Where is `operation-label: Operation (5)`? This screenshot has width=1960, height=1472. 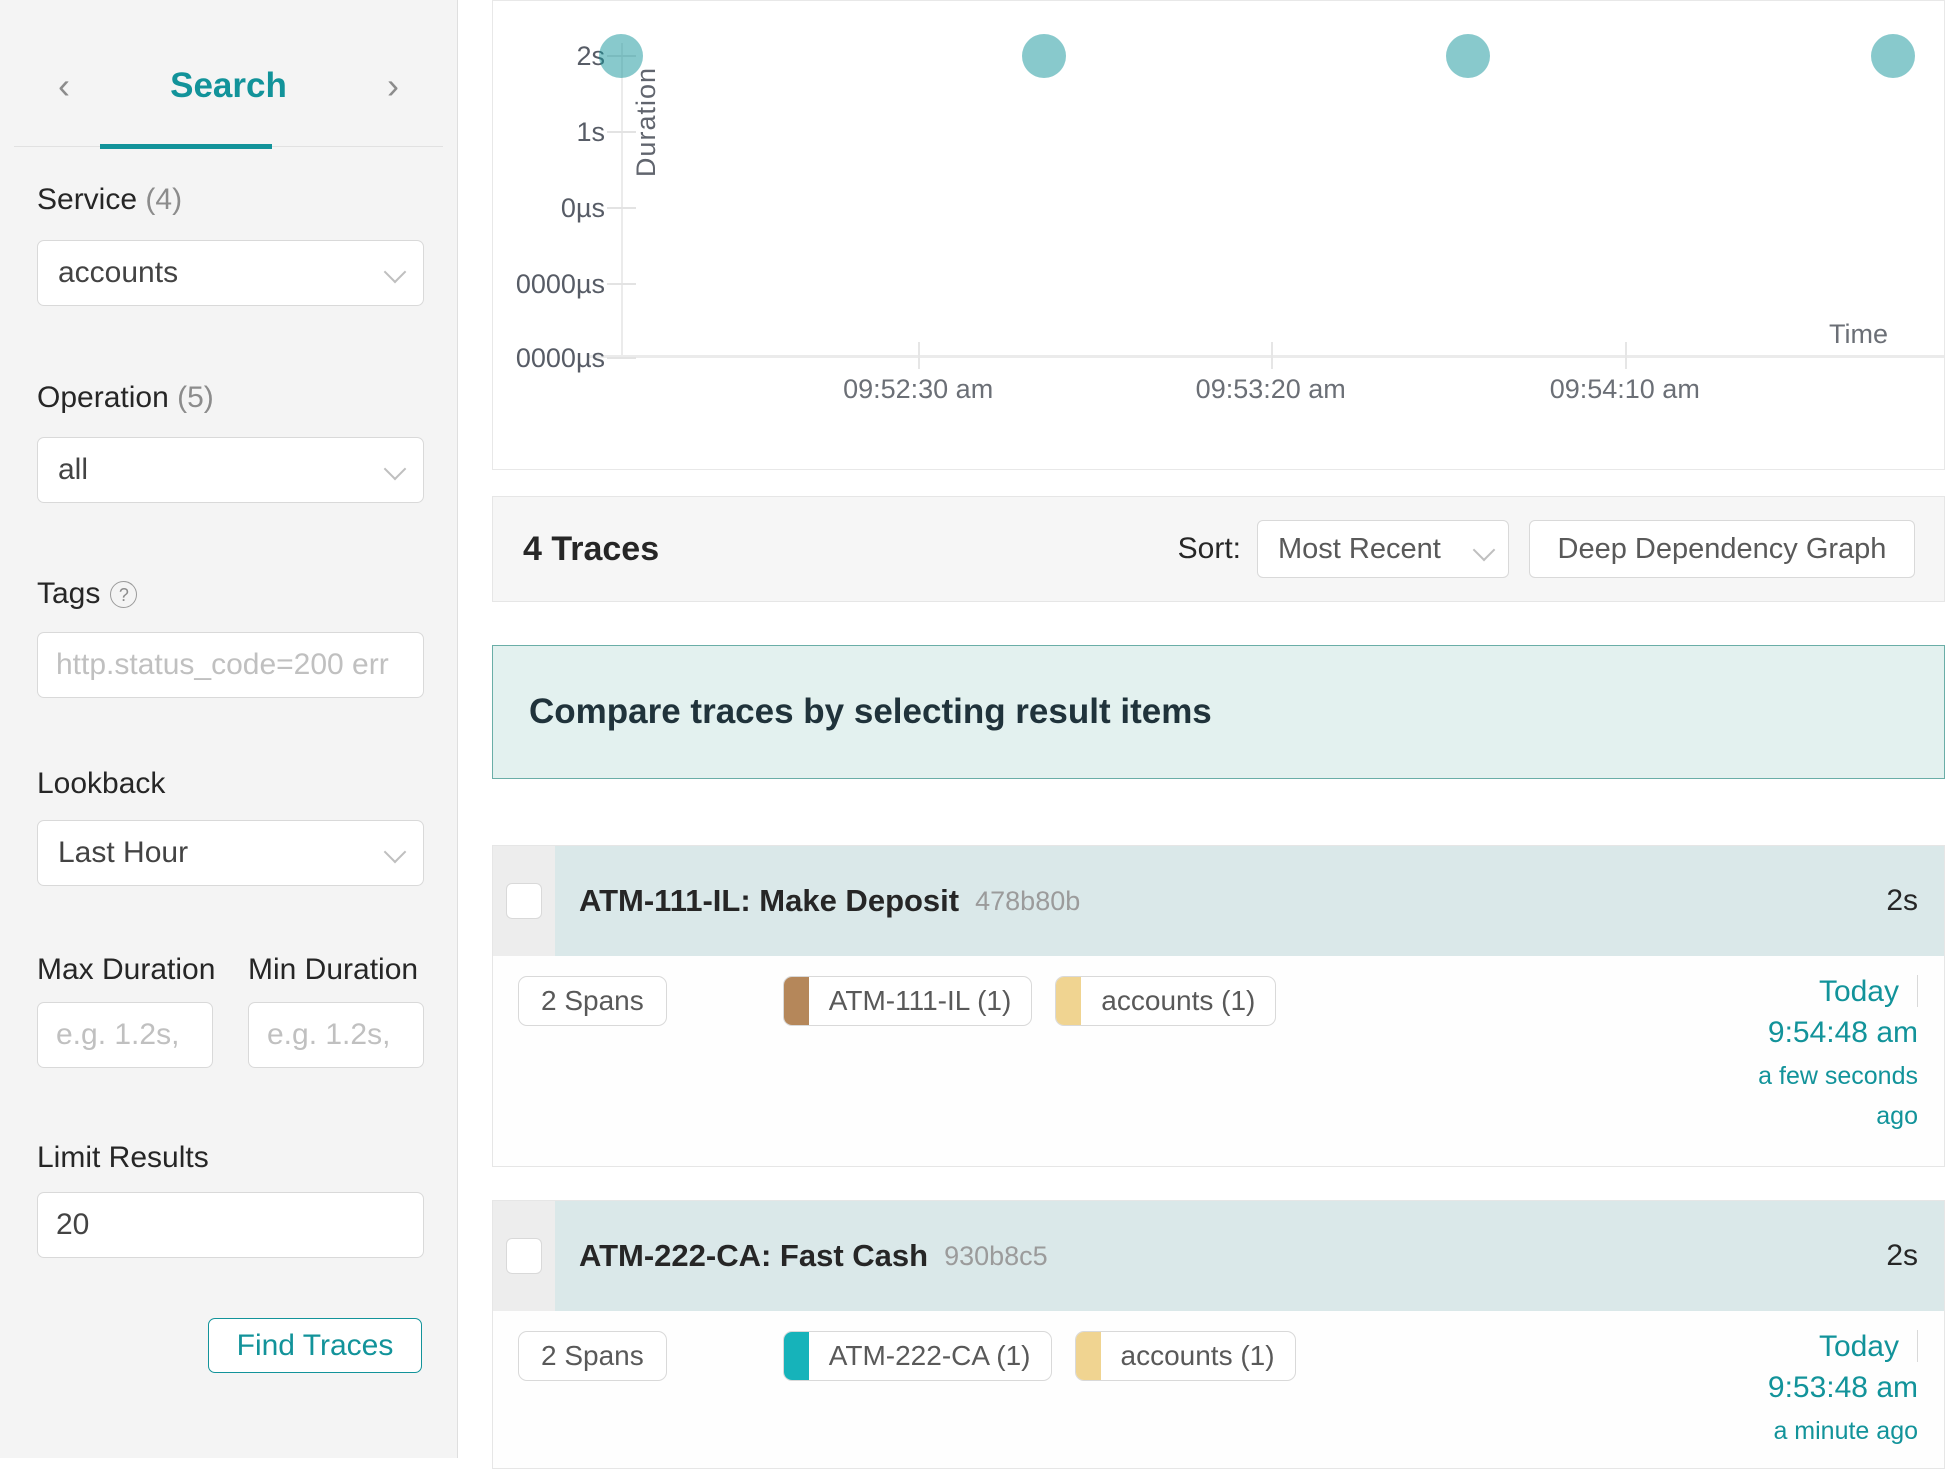 operation-label: Operation (5) is located at coordinates (125, 397).